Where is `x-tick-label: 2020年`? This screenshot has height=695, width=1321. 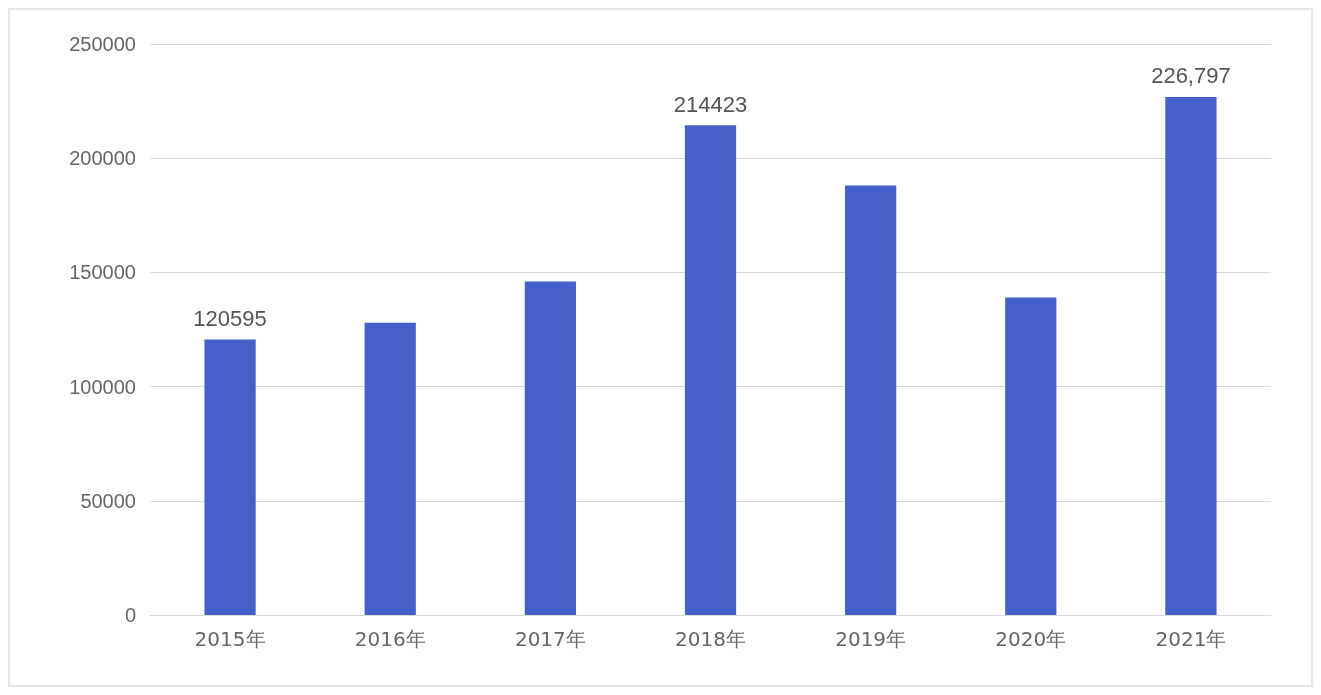 x-tick-label: 2020年 is located at coordinates (1031, 639).